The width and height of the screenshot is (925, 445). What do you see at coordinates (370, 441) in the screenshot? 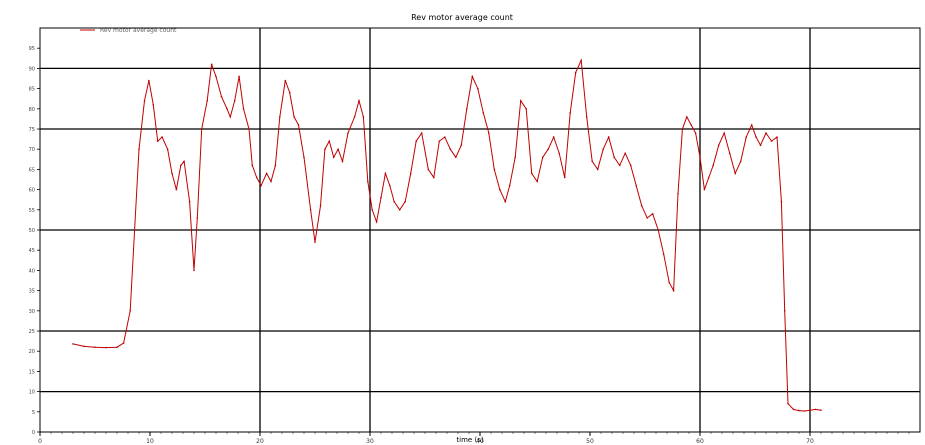
I see `x-tick-label: 30` at bounding box center [370, 441].